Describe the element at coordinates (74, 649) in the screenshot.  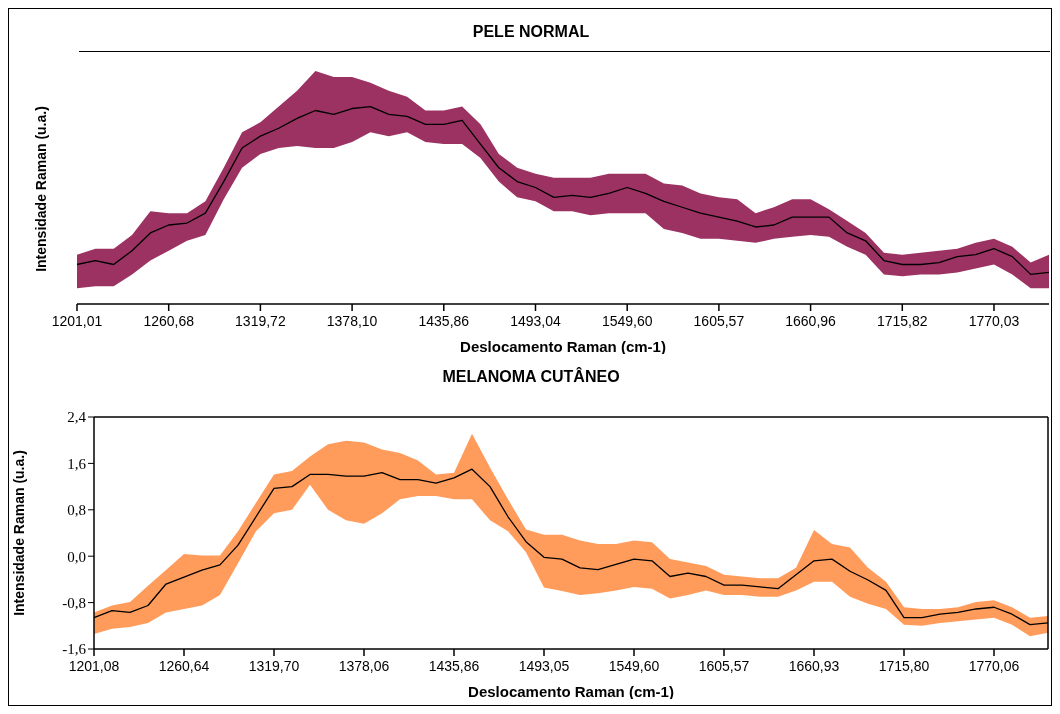
I see `y-tick-label: -1,6` at that location.